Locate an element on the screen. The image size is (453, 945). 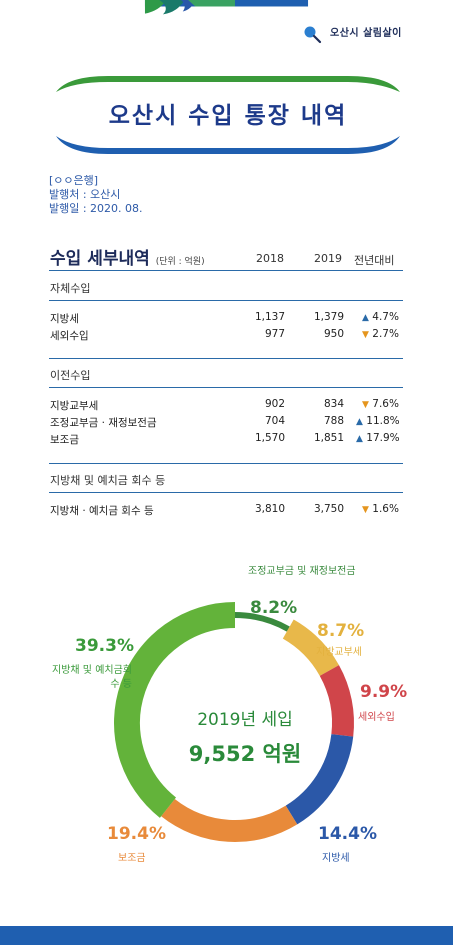
issue-date: 발행일 : 2020. 08. is located at coordinates (96, 208).